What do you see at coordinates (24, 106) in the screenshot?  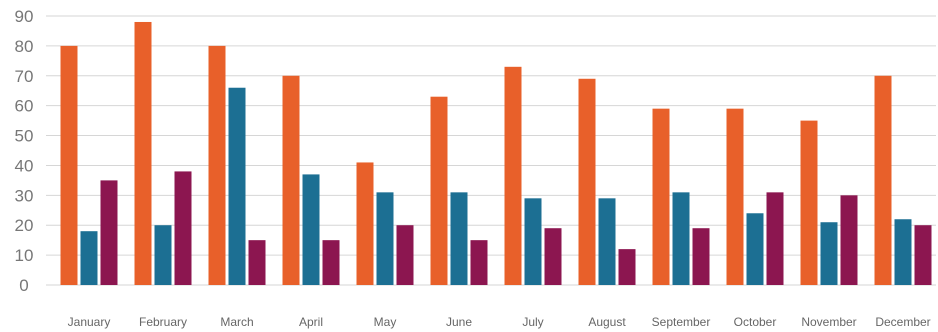 I see `y-tick-label: 60` at bounding box center [24, 106].